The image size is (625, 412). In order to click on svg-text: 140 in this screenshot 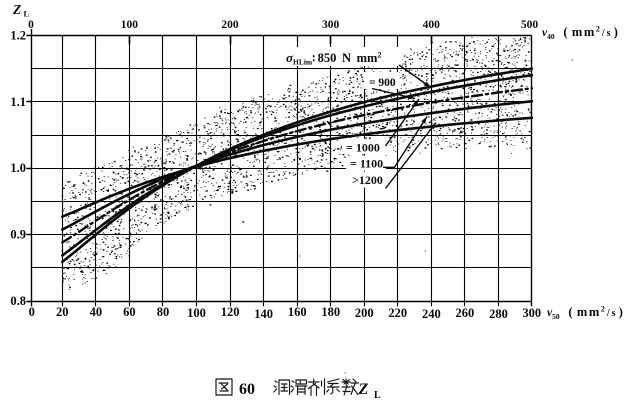, I will do `click(263, 314)`.